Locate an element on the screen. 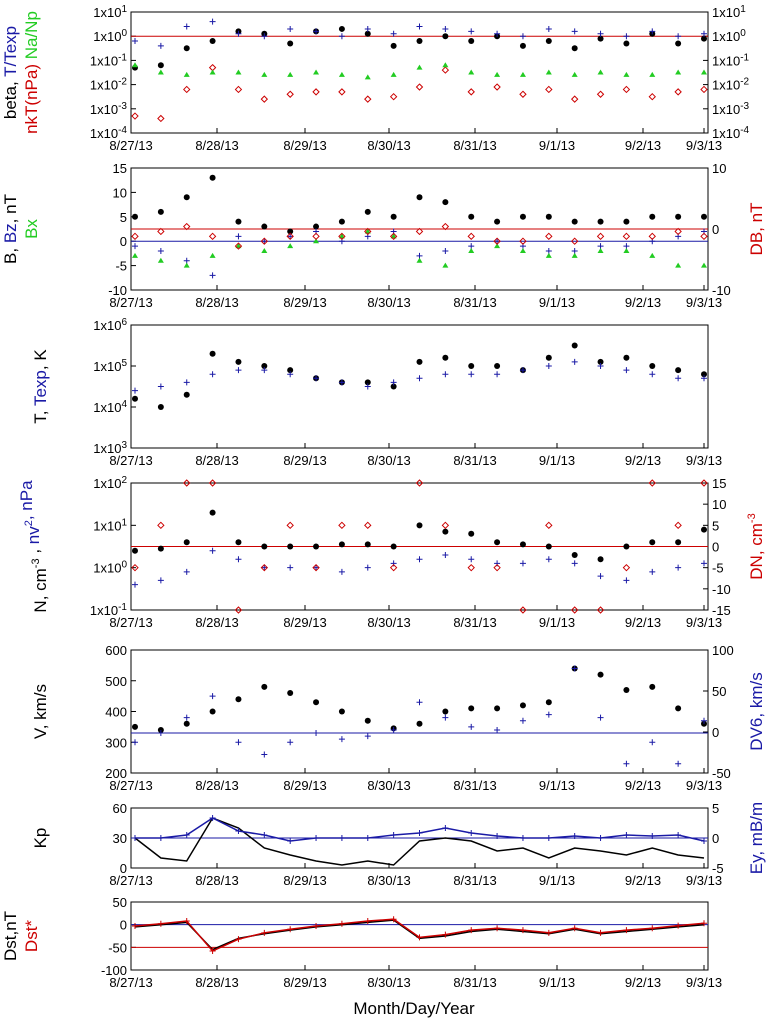 The height and width of the screenshot is (1024, 769). panel-4-xtick-label: 8/29/13 is located at coordinates (304, 785).